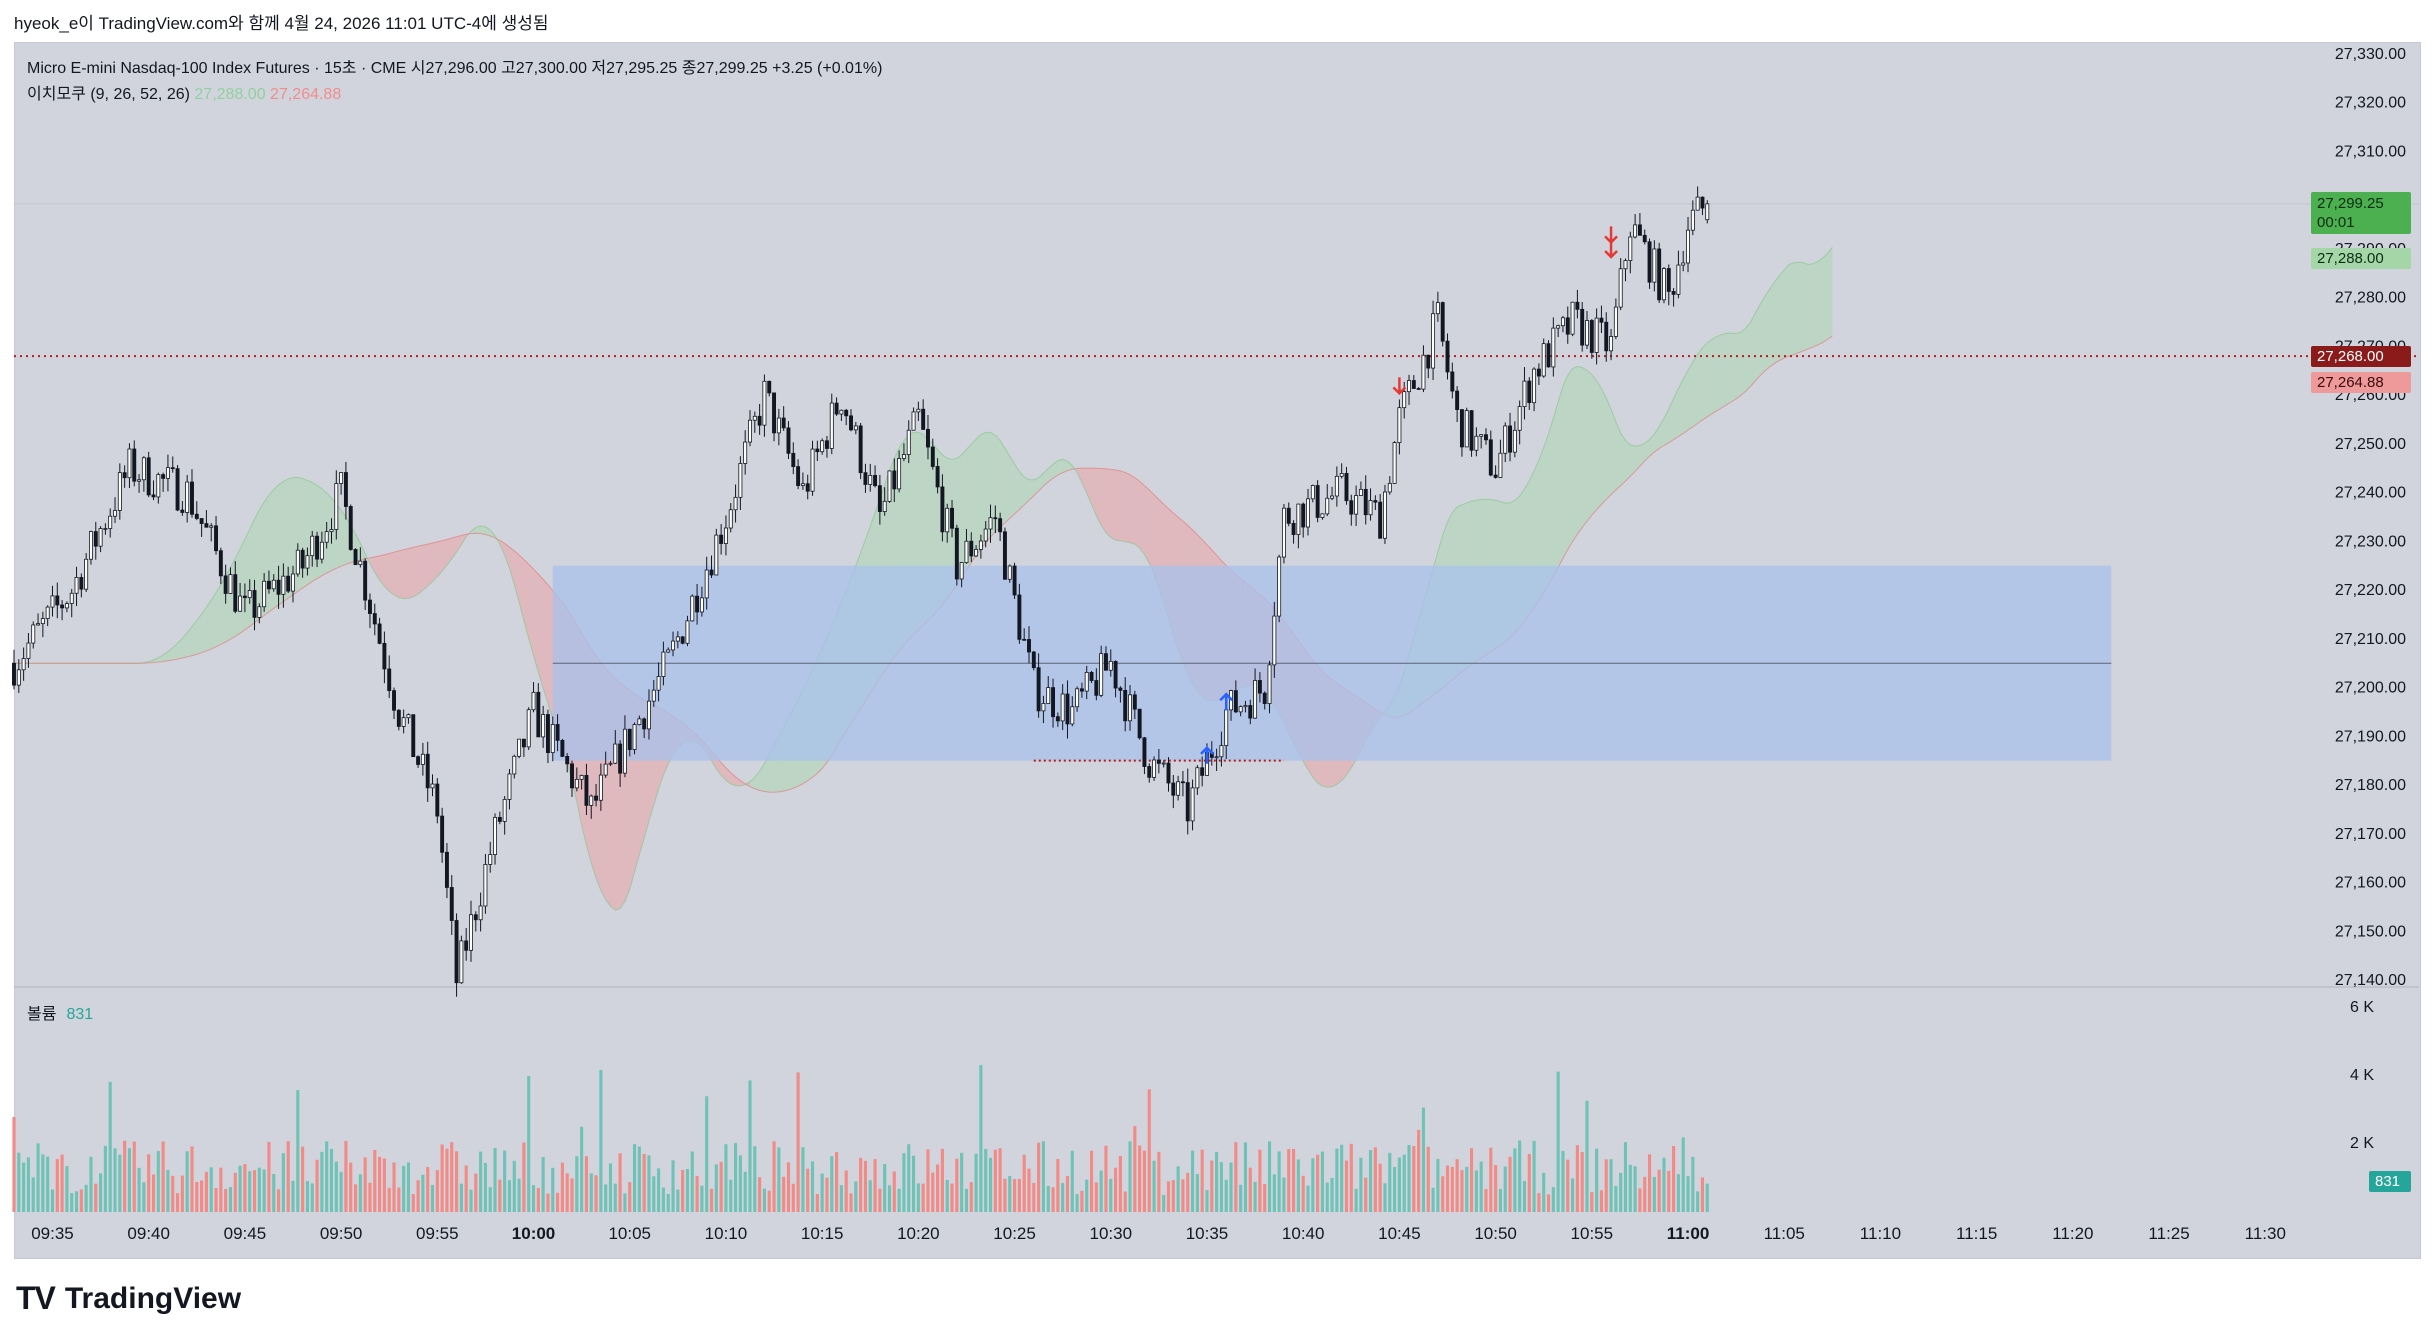 This screenshot has width=2433, height=1343. Describe the element at coordinates (108, 94) in the screenshot. I see `ichimoku-label: 이치모쿠 (9, 26, 52, 26)` at that location.